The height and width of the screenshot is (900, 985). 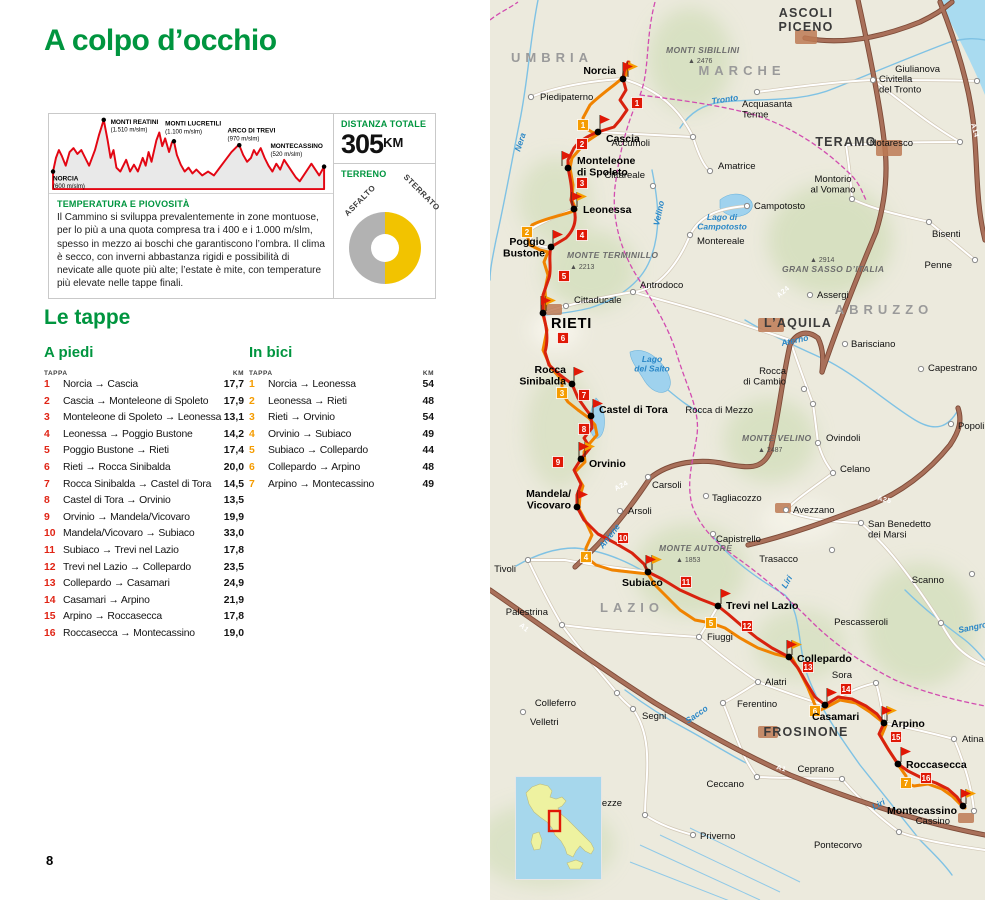 What do you see at coordinates (233, 600) in the screenshot?
I see `stage-km: 21,9` at bounding box center [233, 600].